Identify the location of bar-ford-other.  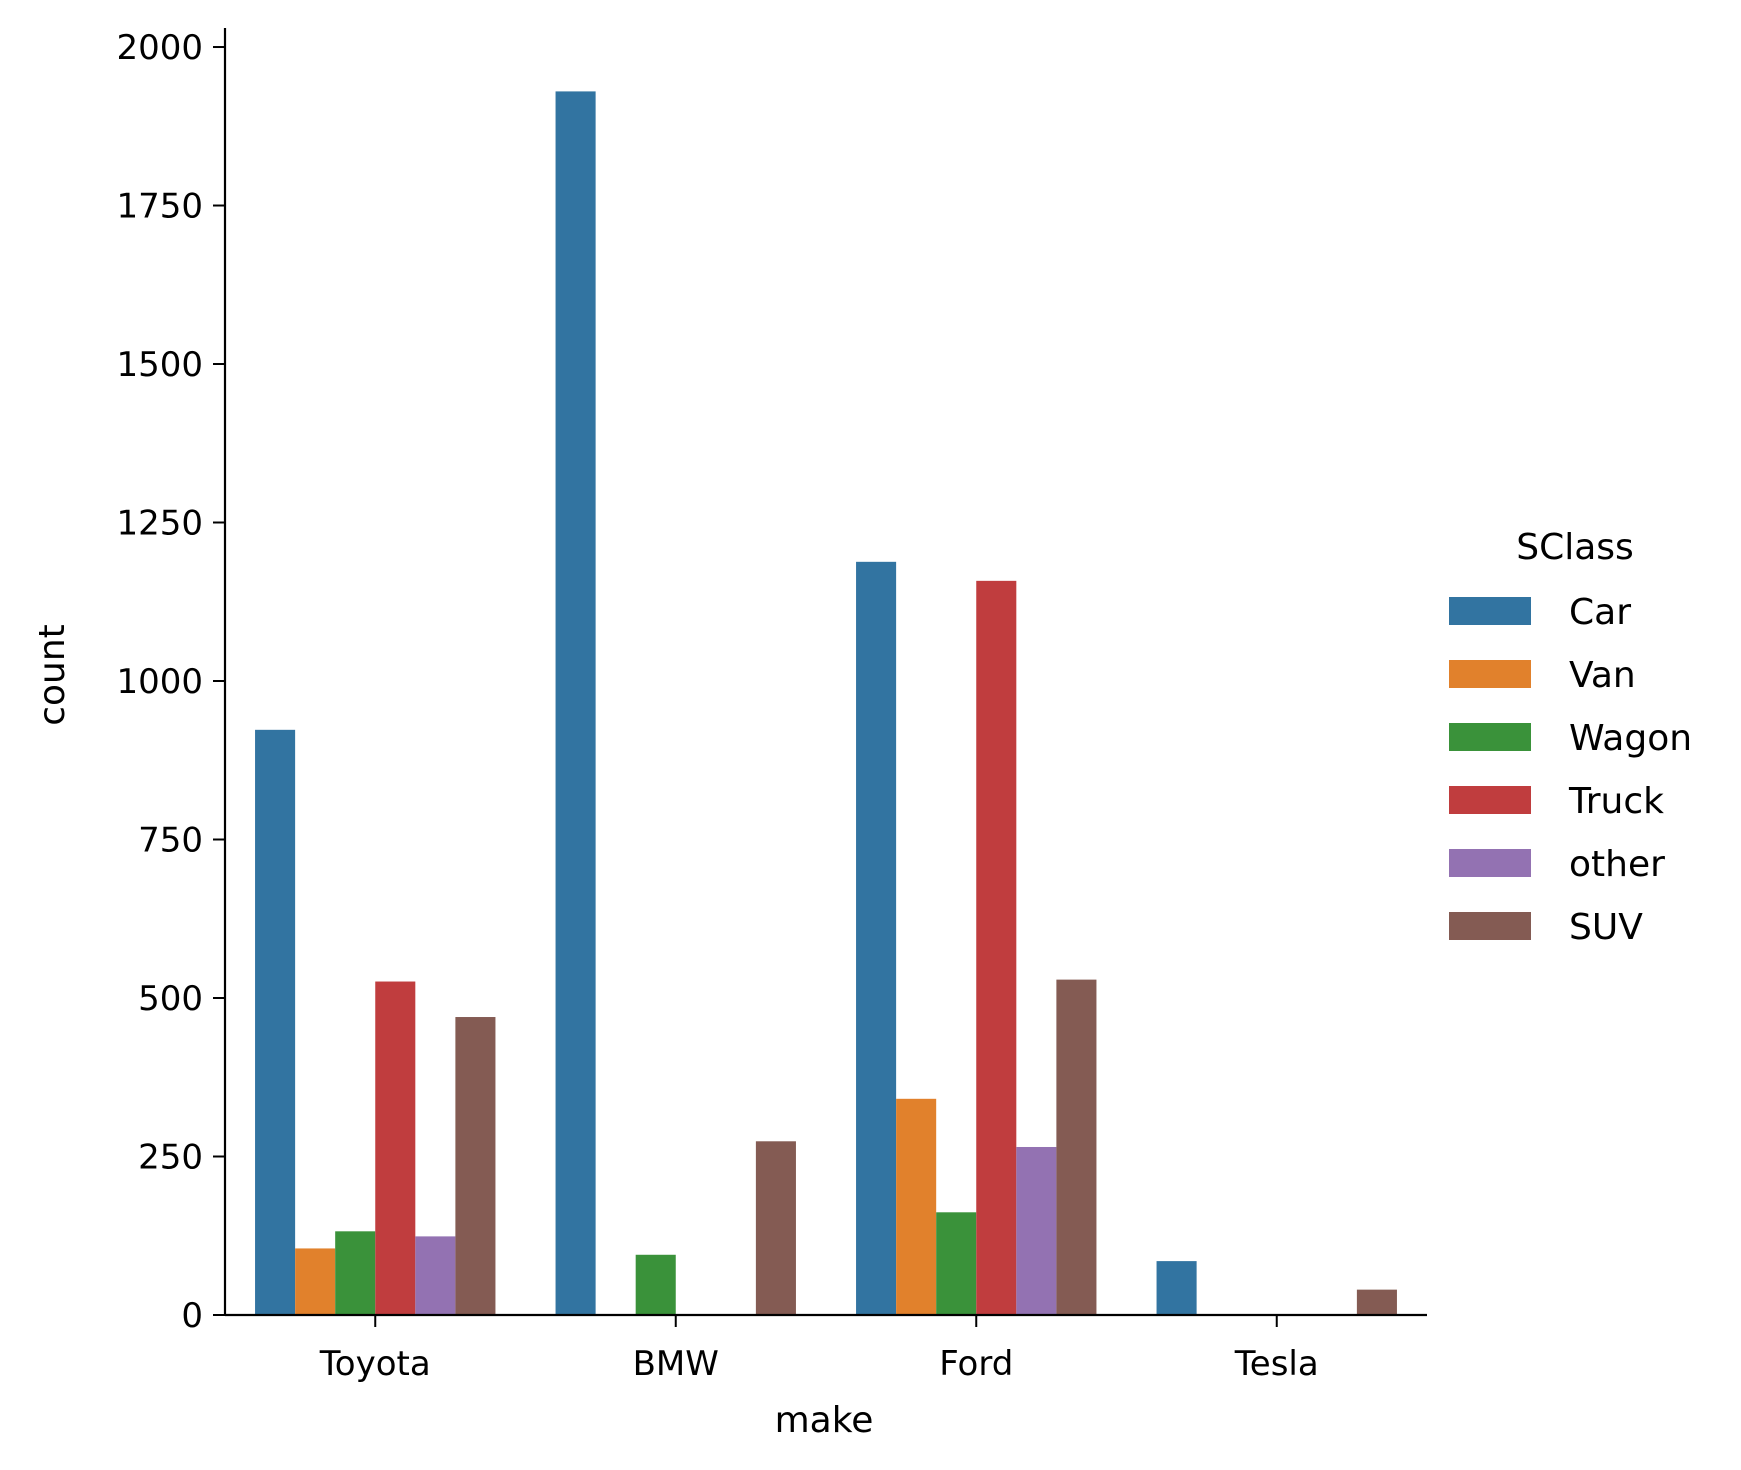
(1036, 1230).